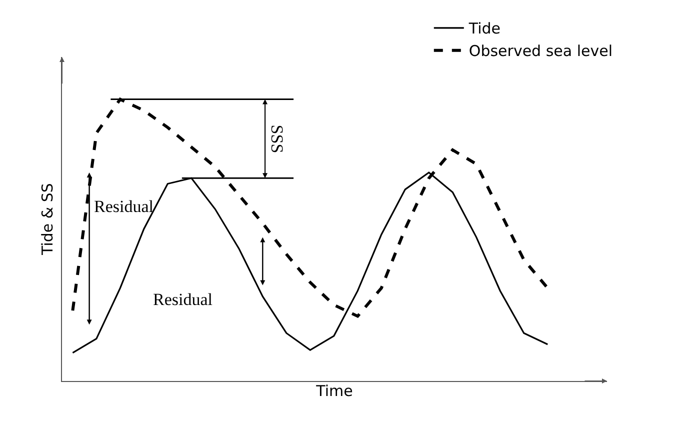 Image resolution: width=677 pixels, height=423 pixels. I want to click on annotation: SSS, so click(277, 139).